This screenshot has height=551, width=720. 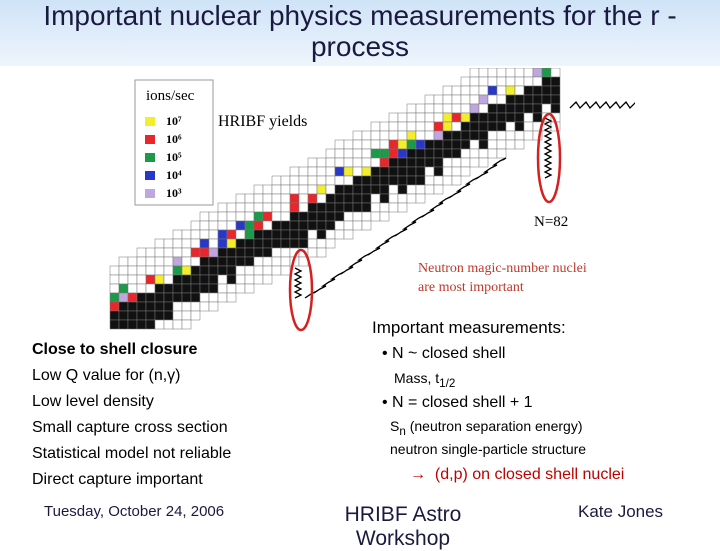 What do you see at coordinates (488, 449) in the screenshot?
I see `sub-item: neutron single-particle structure` at bounding box center [488, 449].